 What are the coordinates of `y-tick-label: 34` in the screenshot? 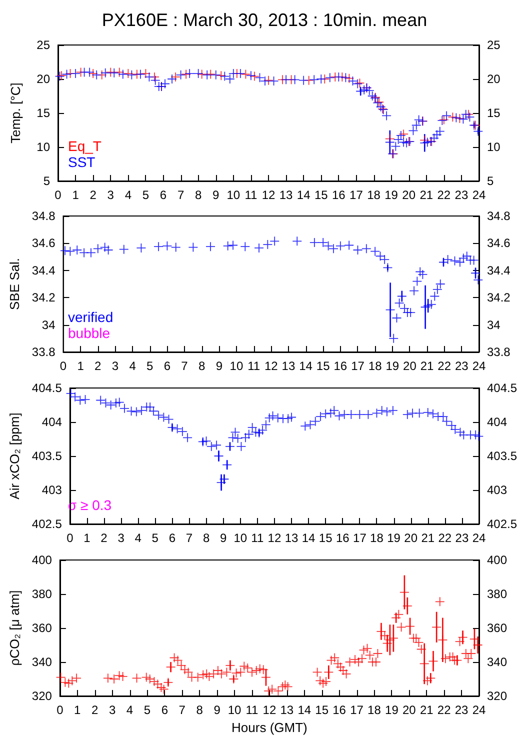 It's located at (49, 325).